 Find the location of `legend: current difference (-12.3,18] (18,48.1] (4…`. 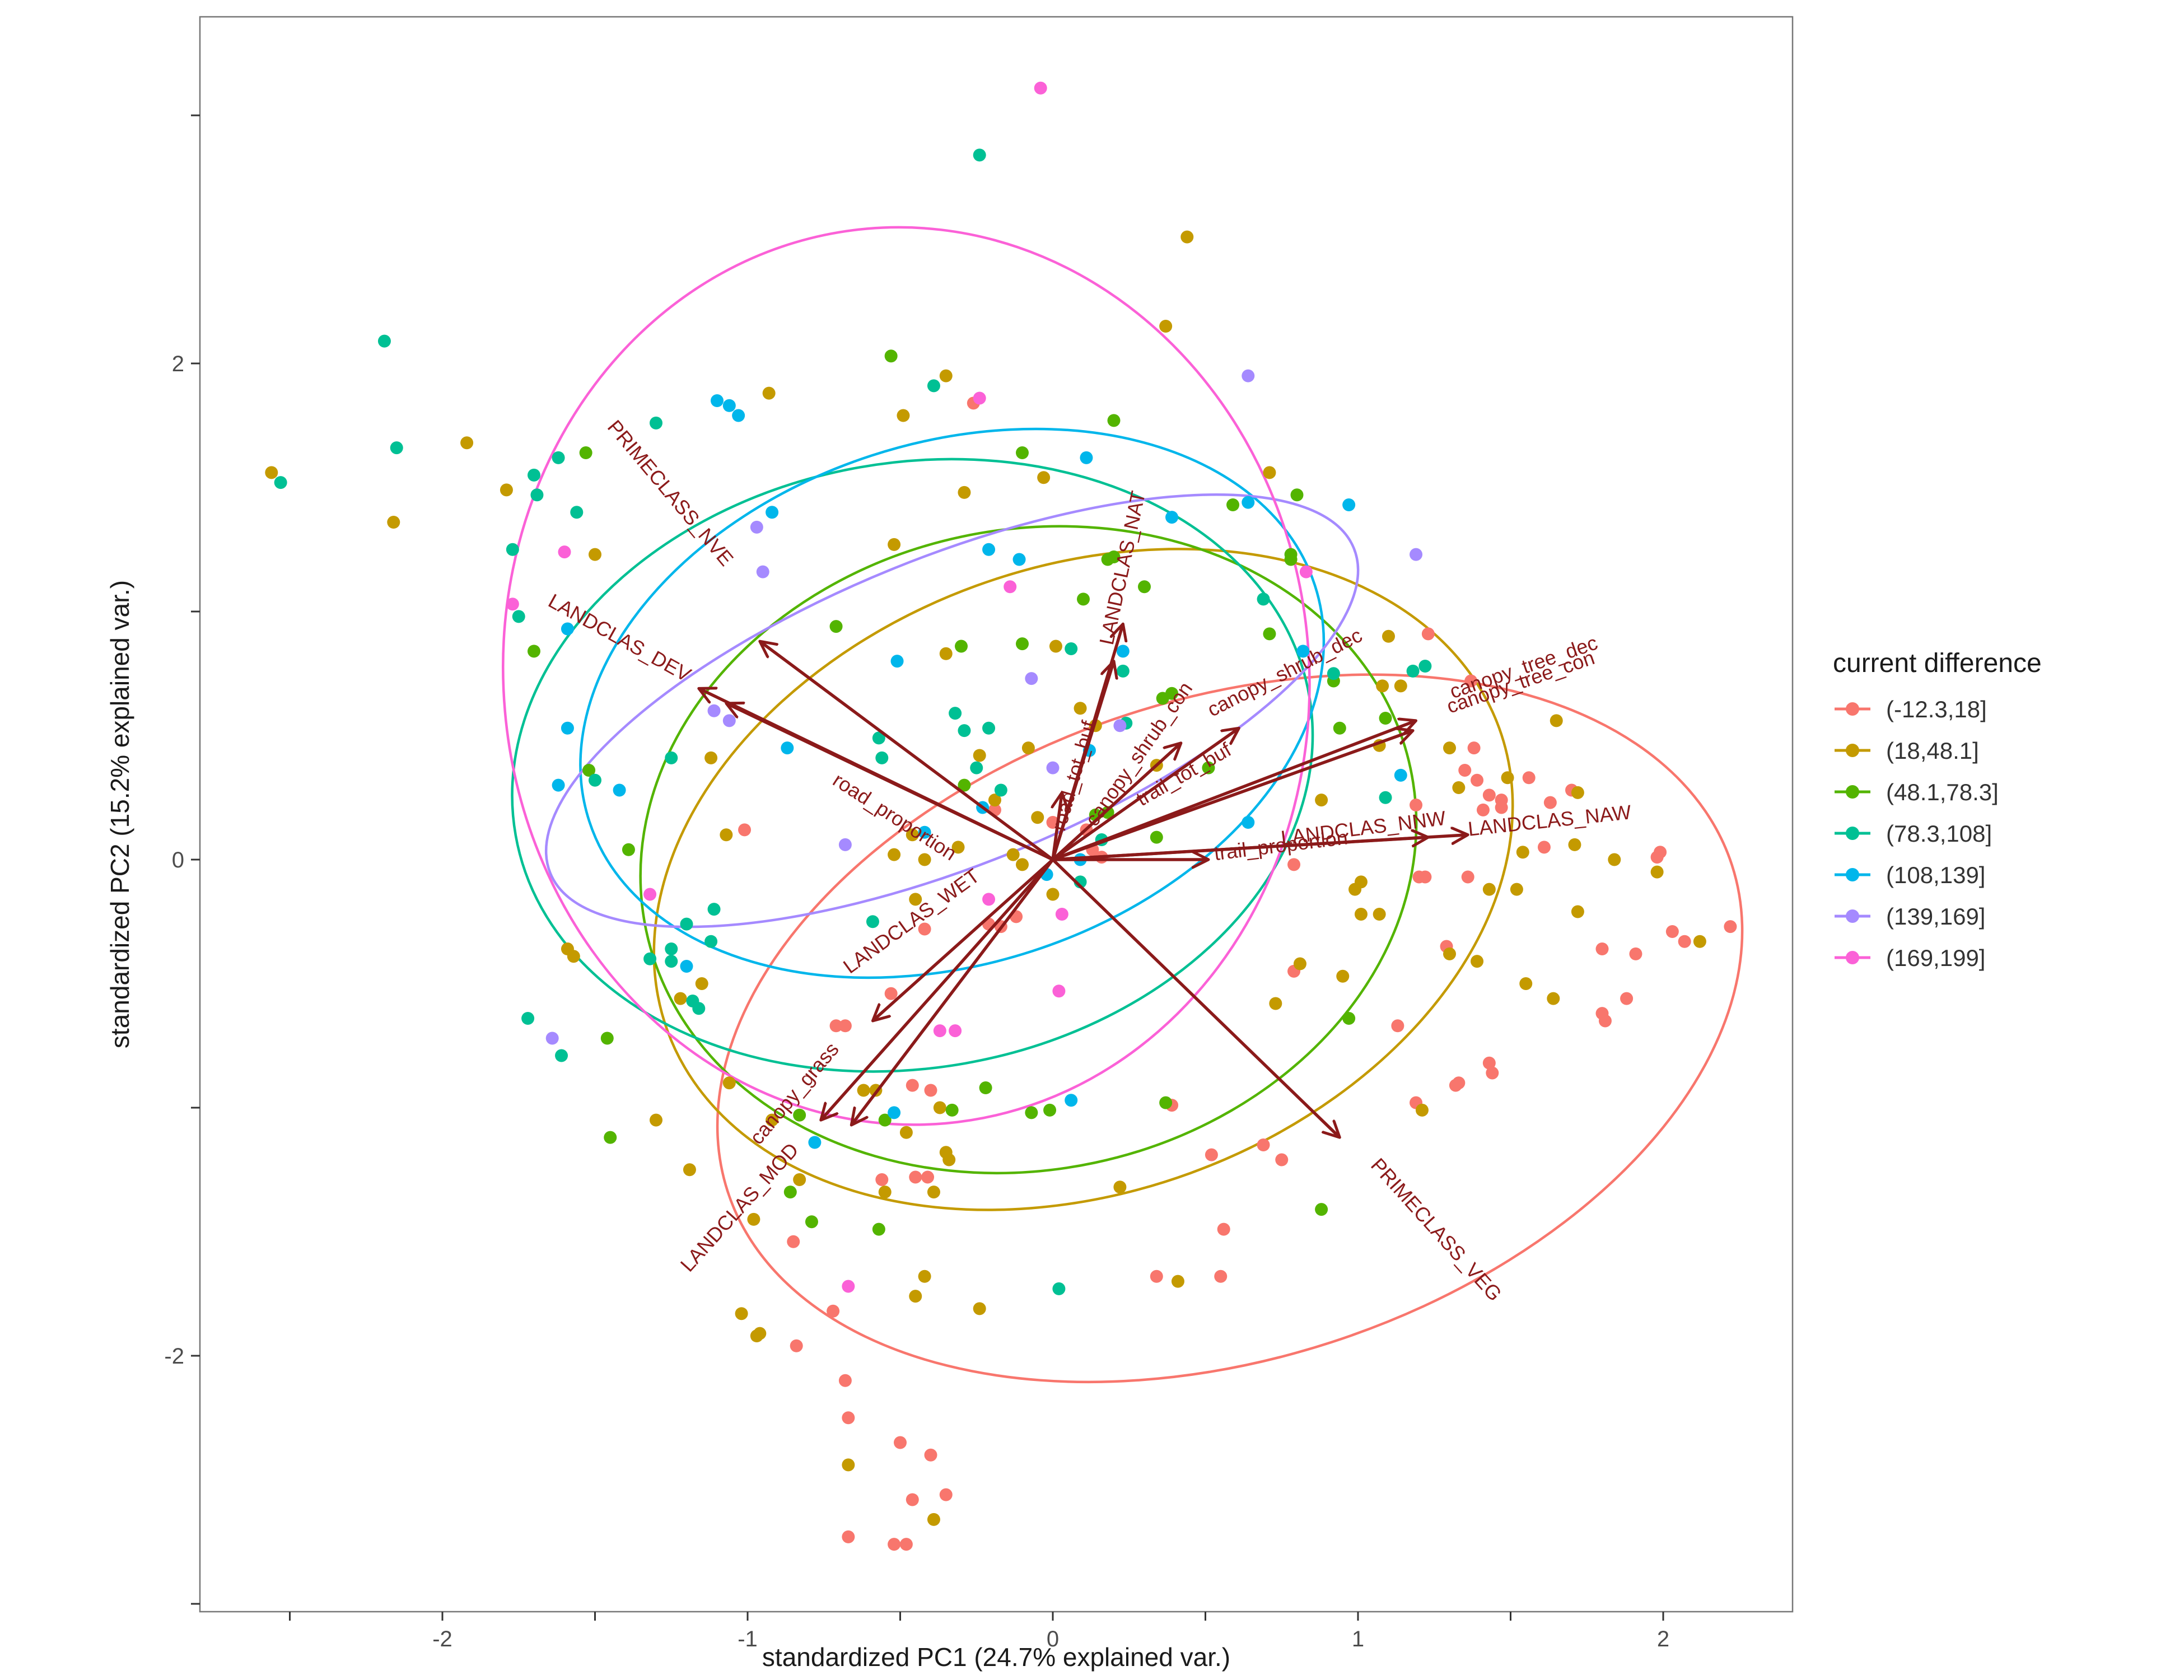

legend: current difference (-12.3,18] (18,48.1] (4… is located at coordinates (1938, 810).